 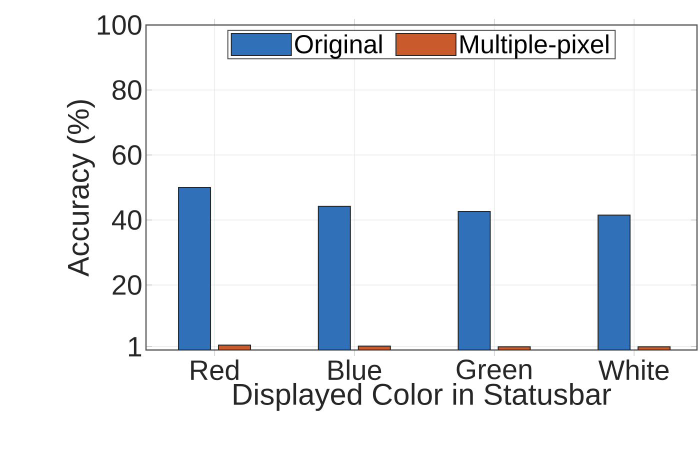 I want to click on x-tick-label: Blue, so click(x=355, y=370).